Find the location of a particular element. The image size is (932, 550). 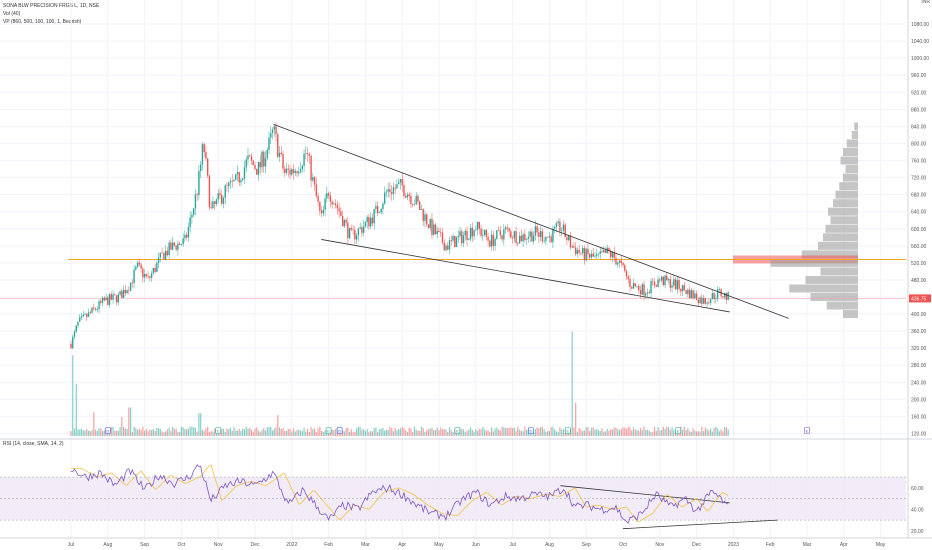

symbol-legend: SONA BLW PRECISION FRGS L, 1D, NSE is located at coordinates (51, 6).